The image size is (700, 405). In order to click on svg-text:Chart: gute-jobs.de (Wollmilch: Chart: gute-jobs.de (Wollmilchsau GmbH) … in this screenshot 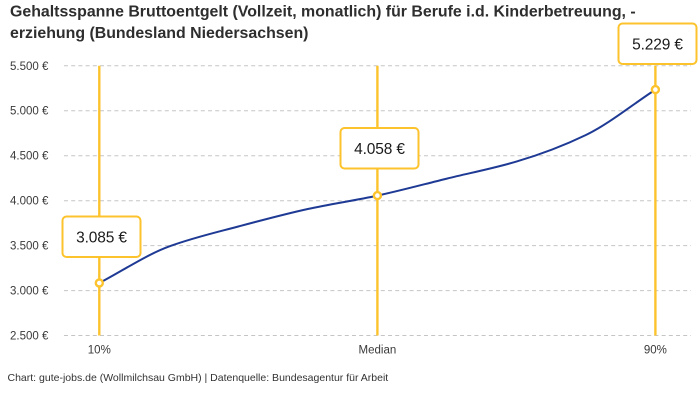, I will do `click(198, 378)`.